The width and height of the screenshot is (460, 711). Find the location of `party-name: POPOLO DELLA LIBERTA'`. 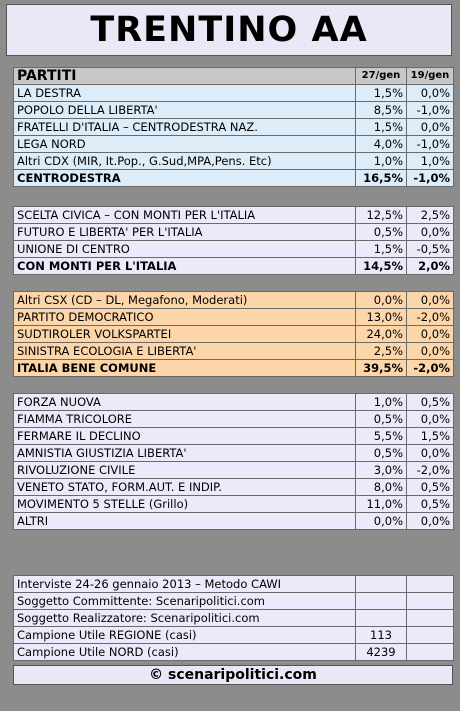

party-name: POPOLO DELLA LIBERTA' is located at coordinates (184, 110).